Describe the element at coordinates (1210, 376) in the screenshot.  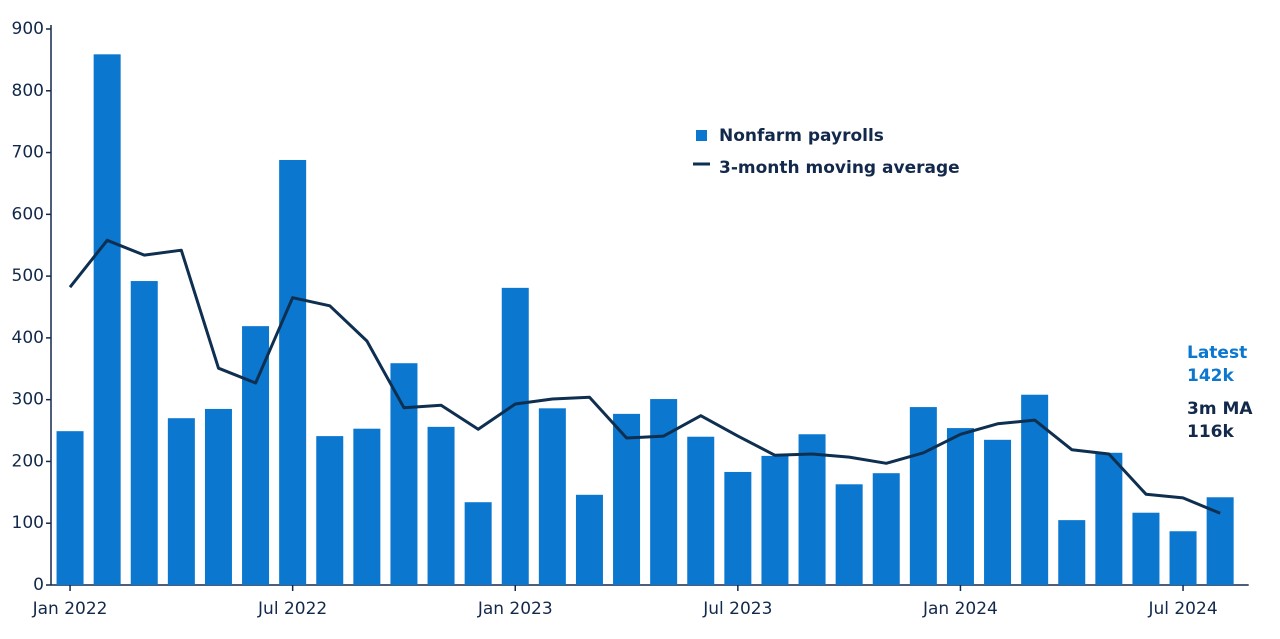
I see `annotation: 142k` at that location.